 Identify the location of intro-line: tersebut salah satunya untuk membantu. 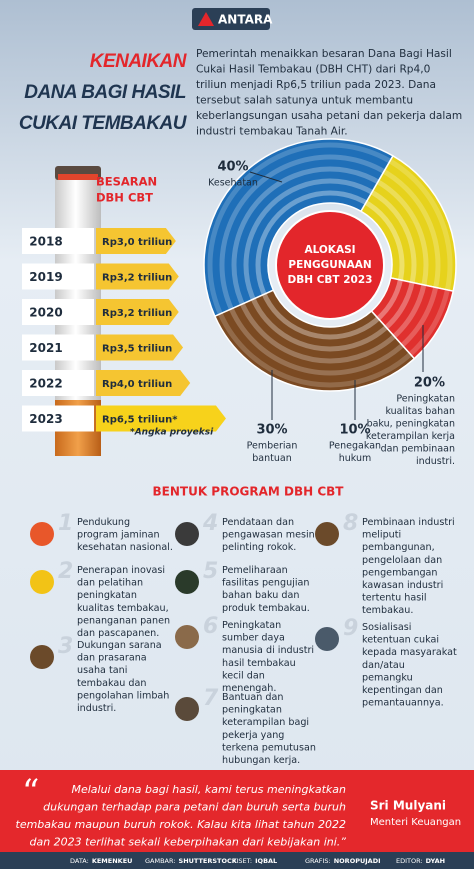
(304, 101).